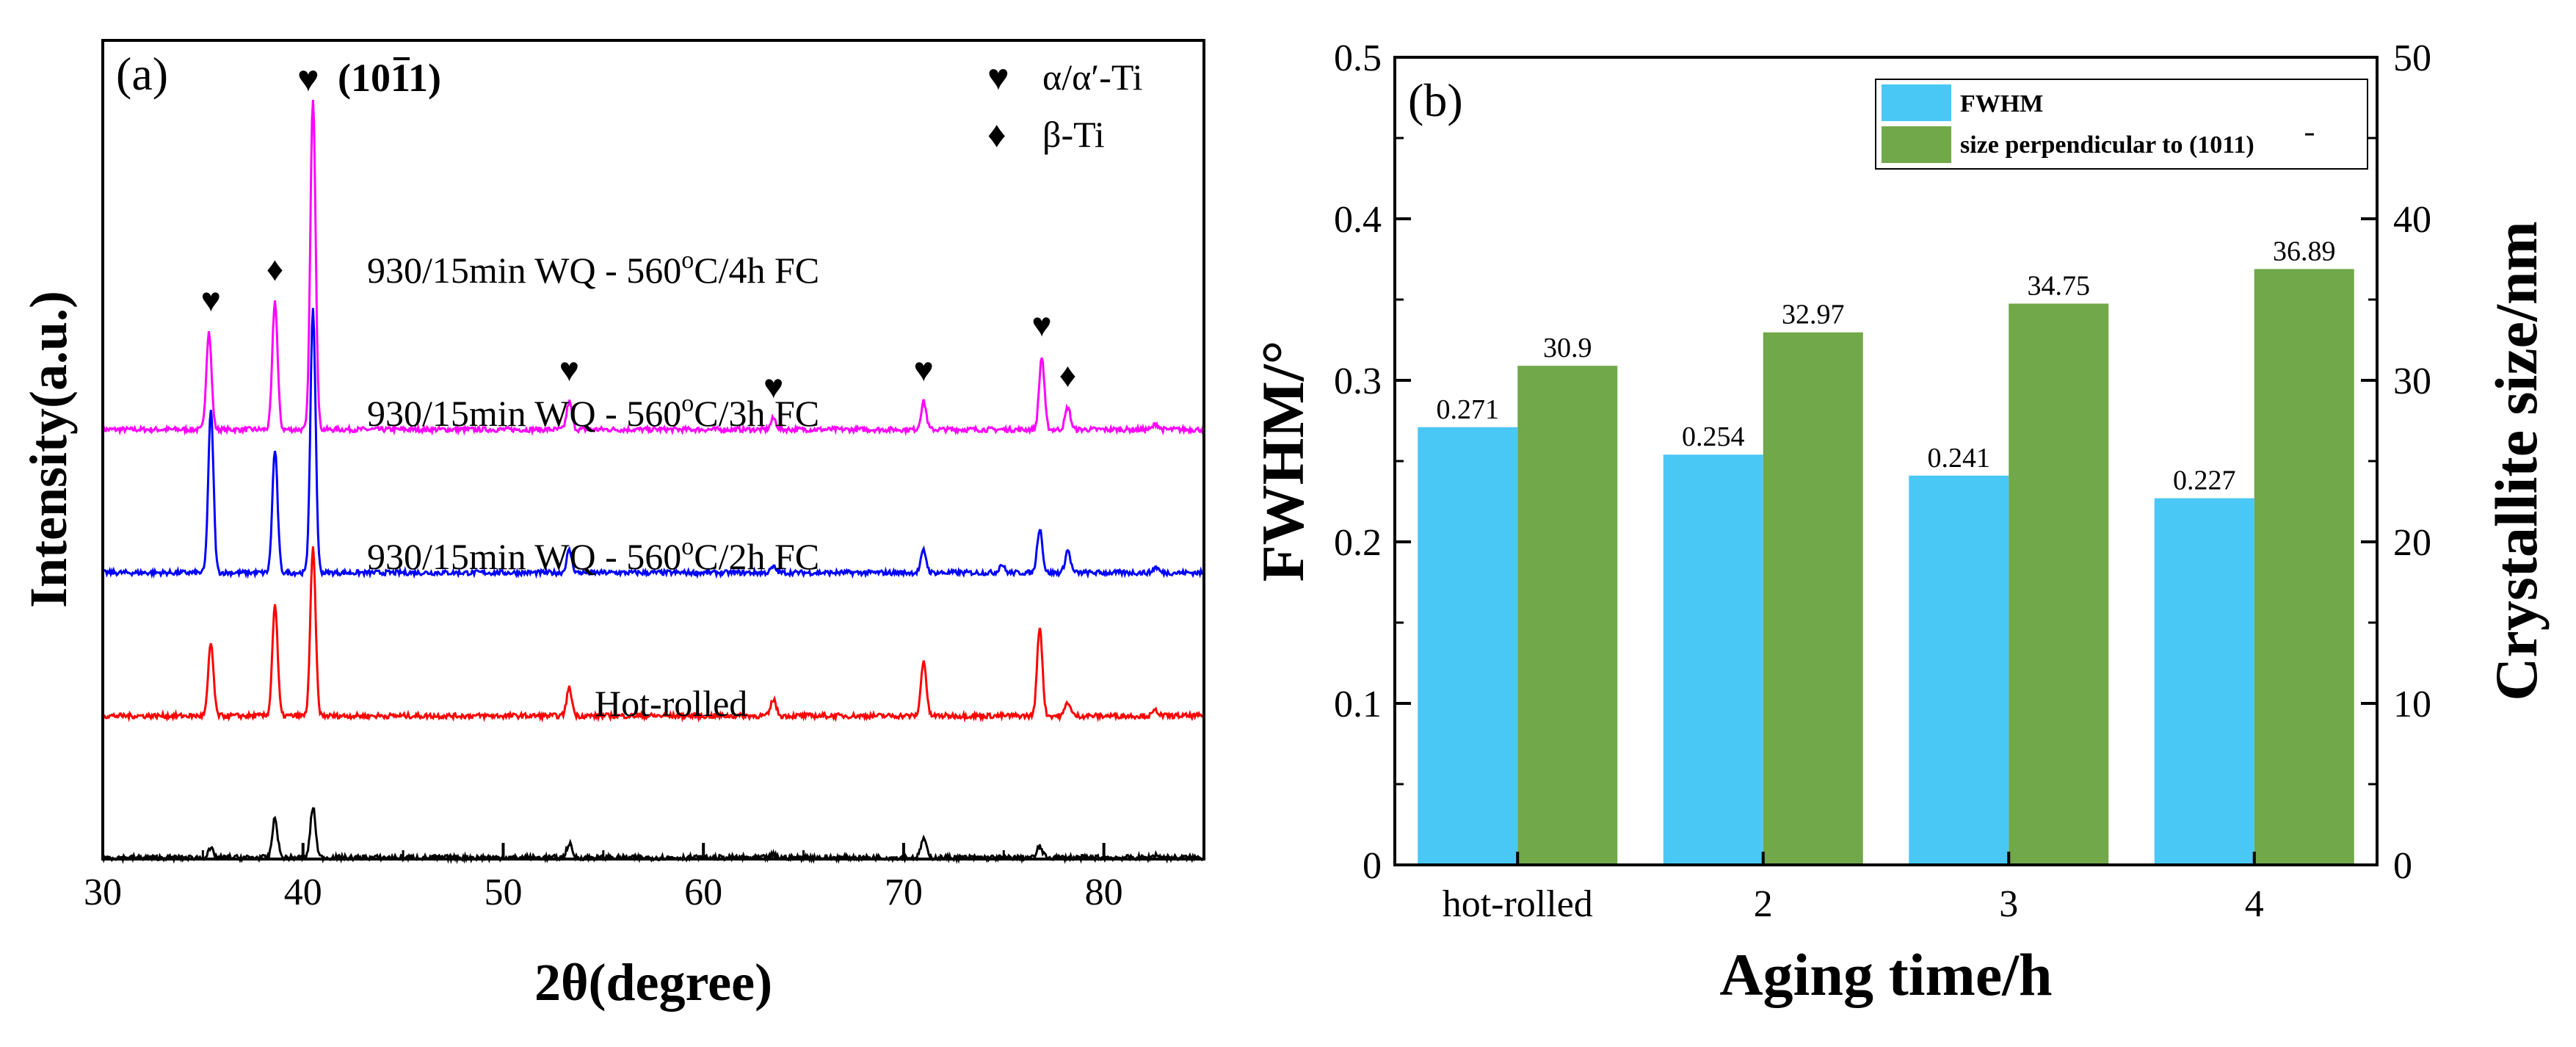 The image size is (2576, 1047). Describe the element at coordinates (1372, 462) in the screenshot. I see `bar-left-ticks: 0 0.1 0.2 0.3 0.4 0.5` at that location.